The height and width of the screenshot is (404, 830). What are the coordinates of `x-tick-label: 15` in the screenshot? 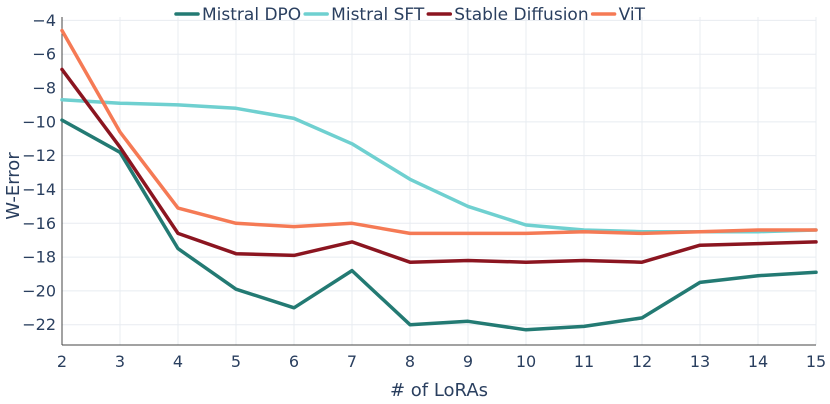 It's located at (816, 361).